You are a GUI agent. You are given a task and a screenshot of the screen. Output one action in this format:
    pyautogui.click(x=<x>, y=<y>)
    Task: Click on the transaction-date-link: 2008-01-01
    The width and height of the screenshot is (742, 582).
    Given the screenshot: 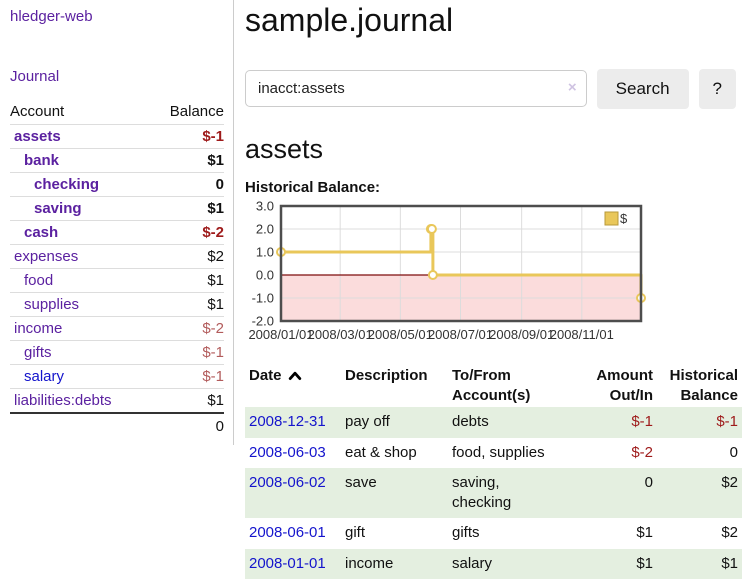 What is the action you would take?
    pyautogui.click(x=287, y=563)
    